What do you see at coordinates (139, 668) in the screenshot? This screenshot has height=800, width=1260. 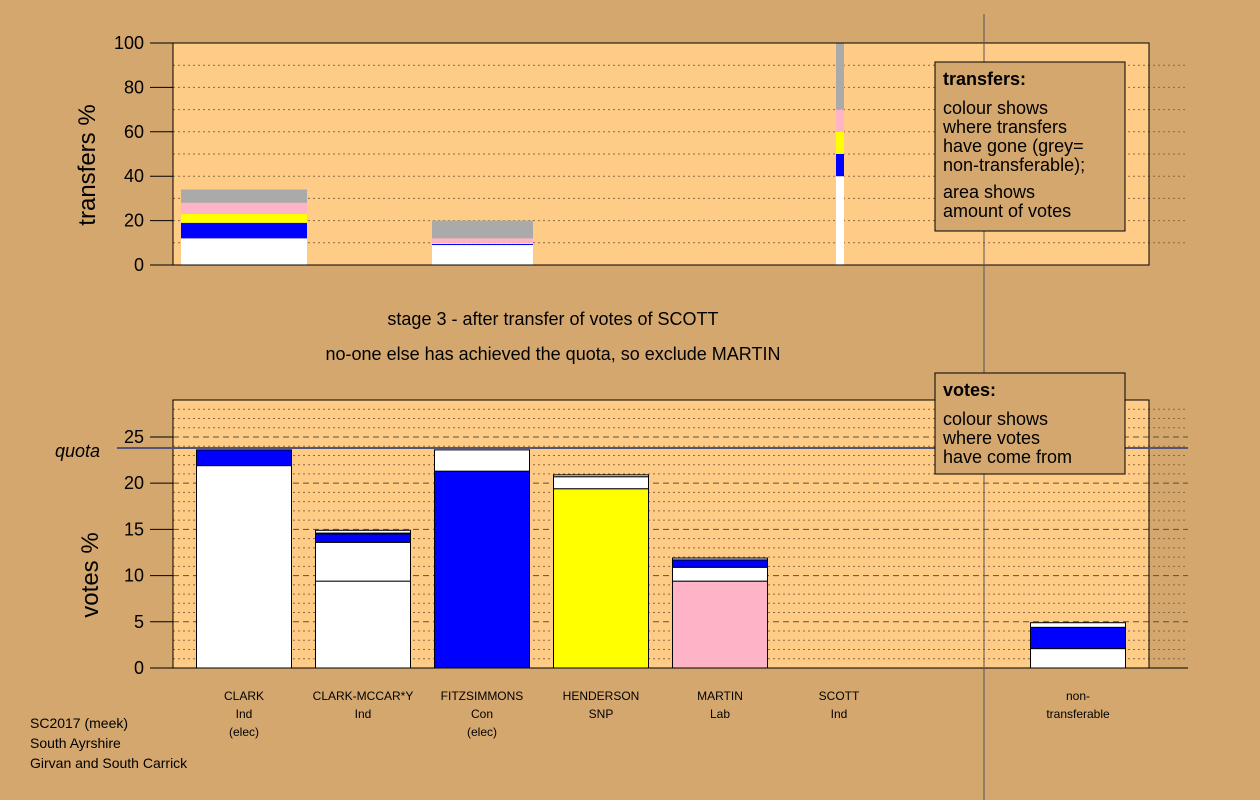 I see `votes-tick-label: 0` at bounding box center [139, 668].